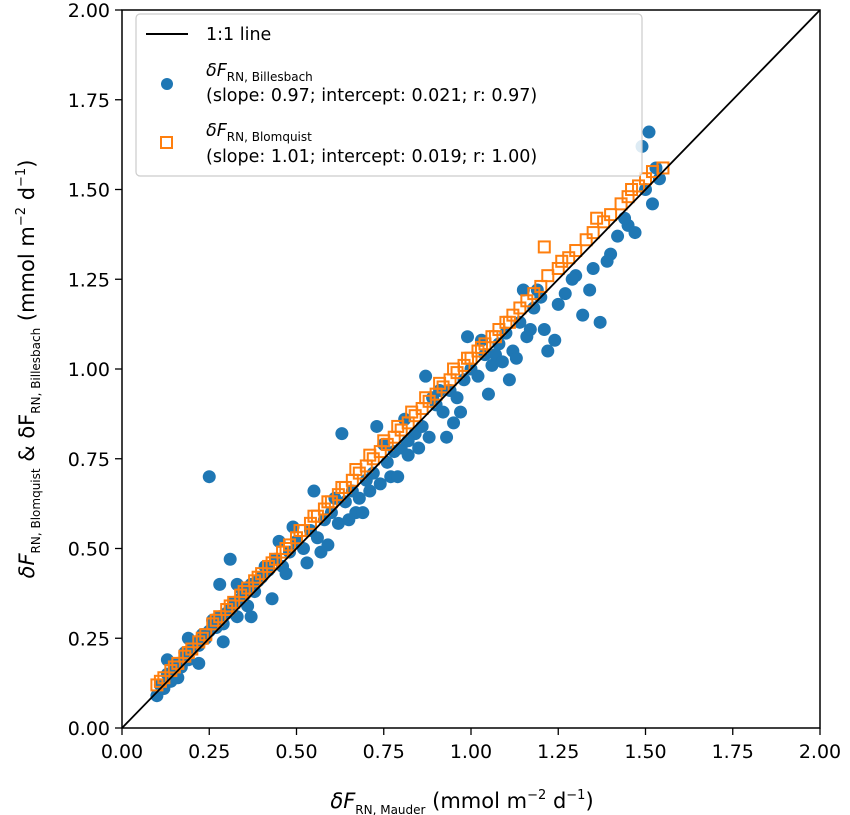 The width and height of the screenshot is (850, 815). Describe the element at coordinates (733, 752) in the screenshot. I see `x-tick-label: 1.75` at that location.